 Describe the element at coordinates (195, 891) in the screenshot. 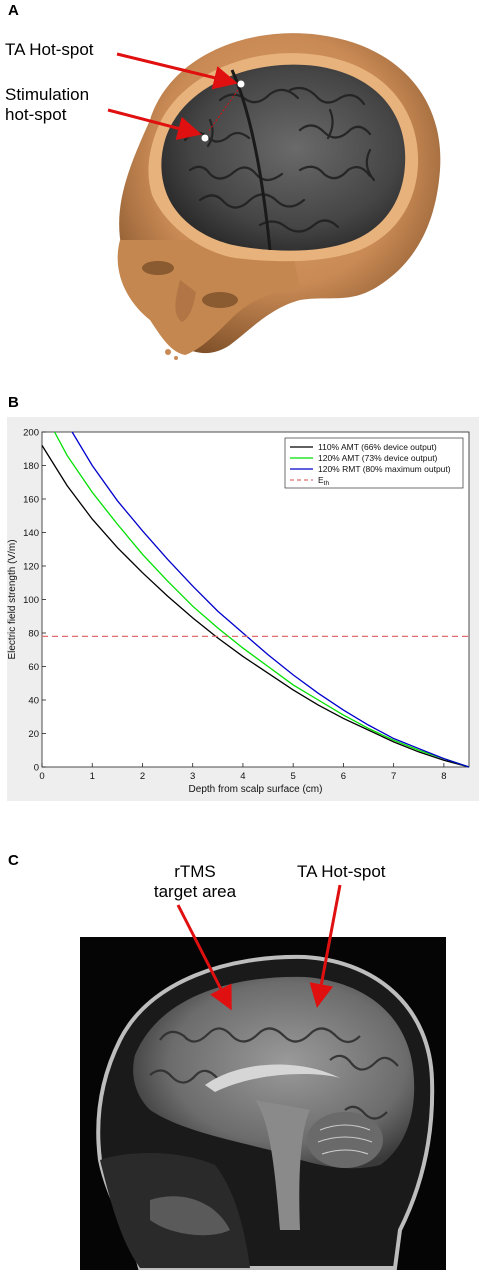

I see `rtms-label-2: target area` at that location.